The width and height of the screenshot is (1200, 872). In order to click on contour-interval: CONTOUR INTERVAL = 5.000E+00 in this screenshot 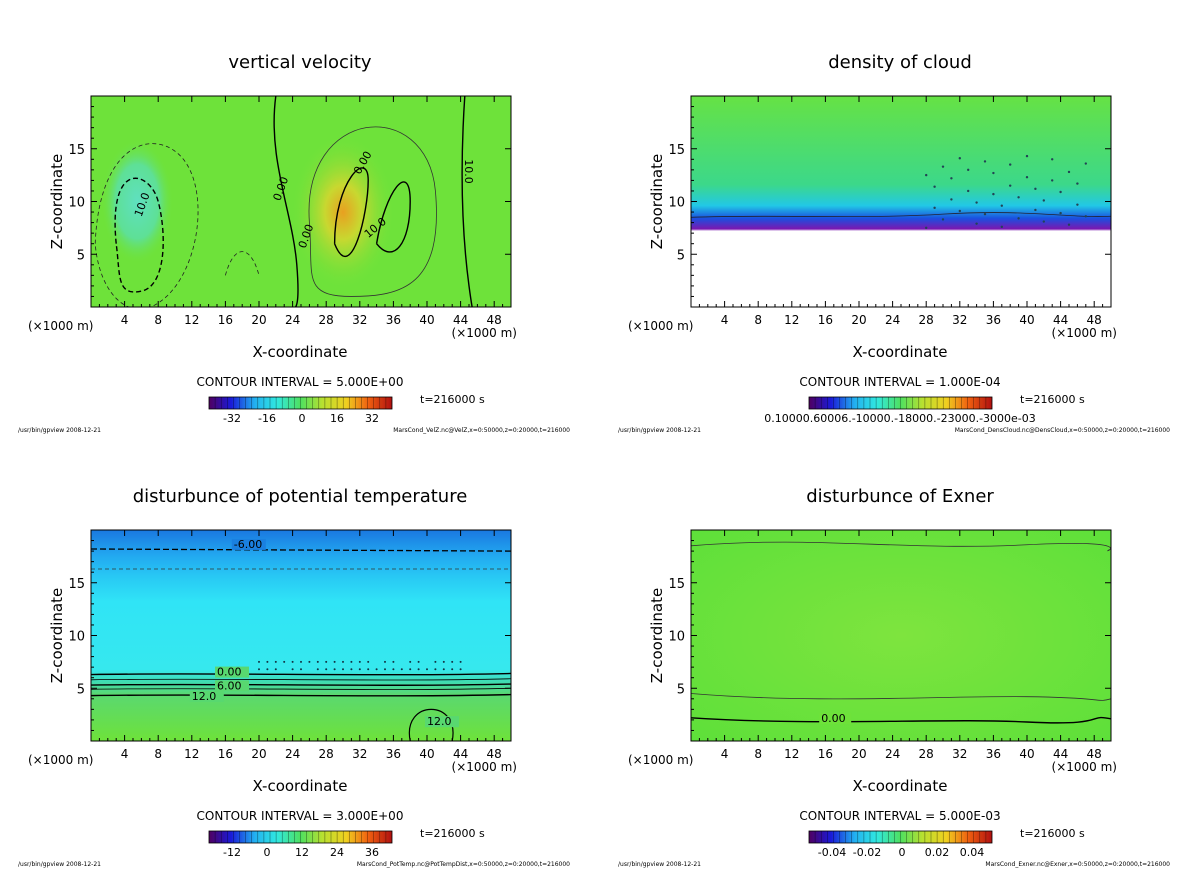, I will do `click(300, 382)`.